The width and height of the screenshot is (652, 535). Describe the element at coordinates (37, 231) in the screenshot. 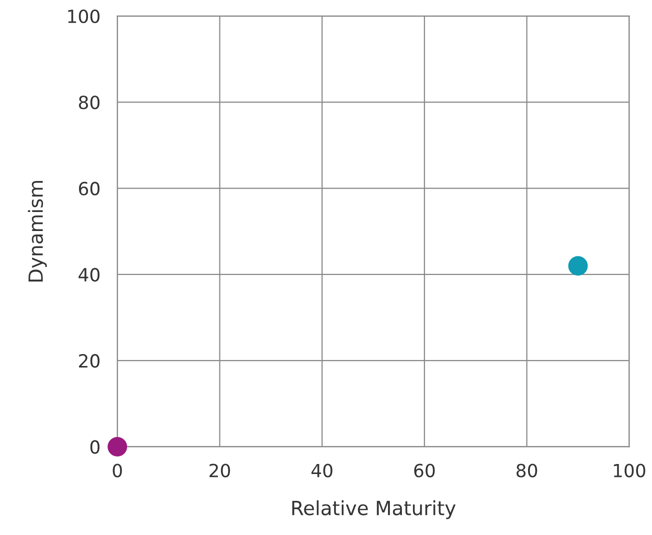

I see `y-axis-title: Dynamism` at that location.